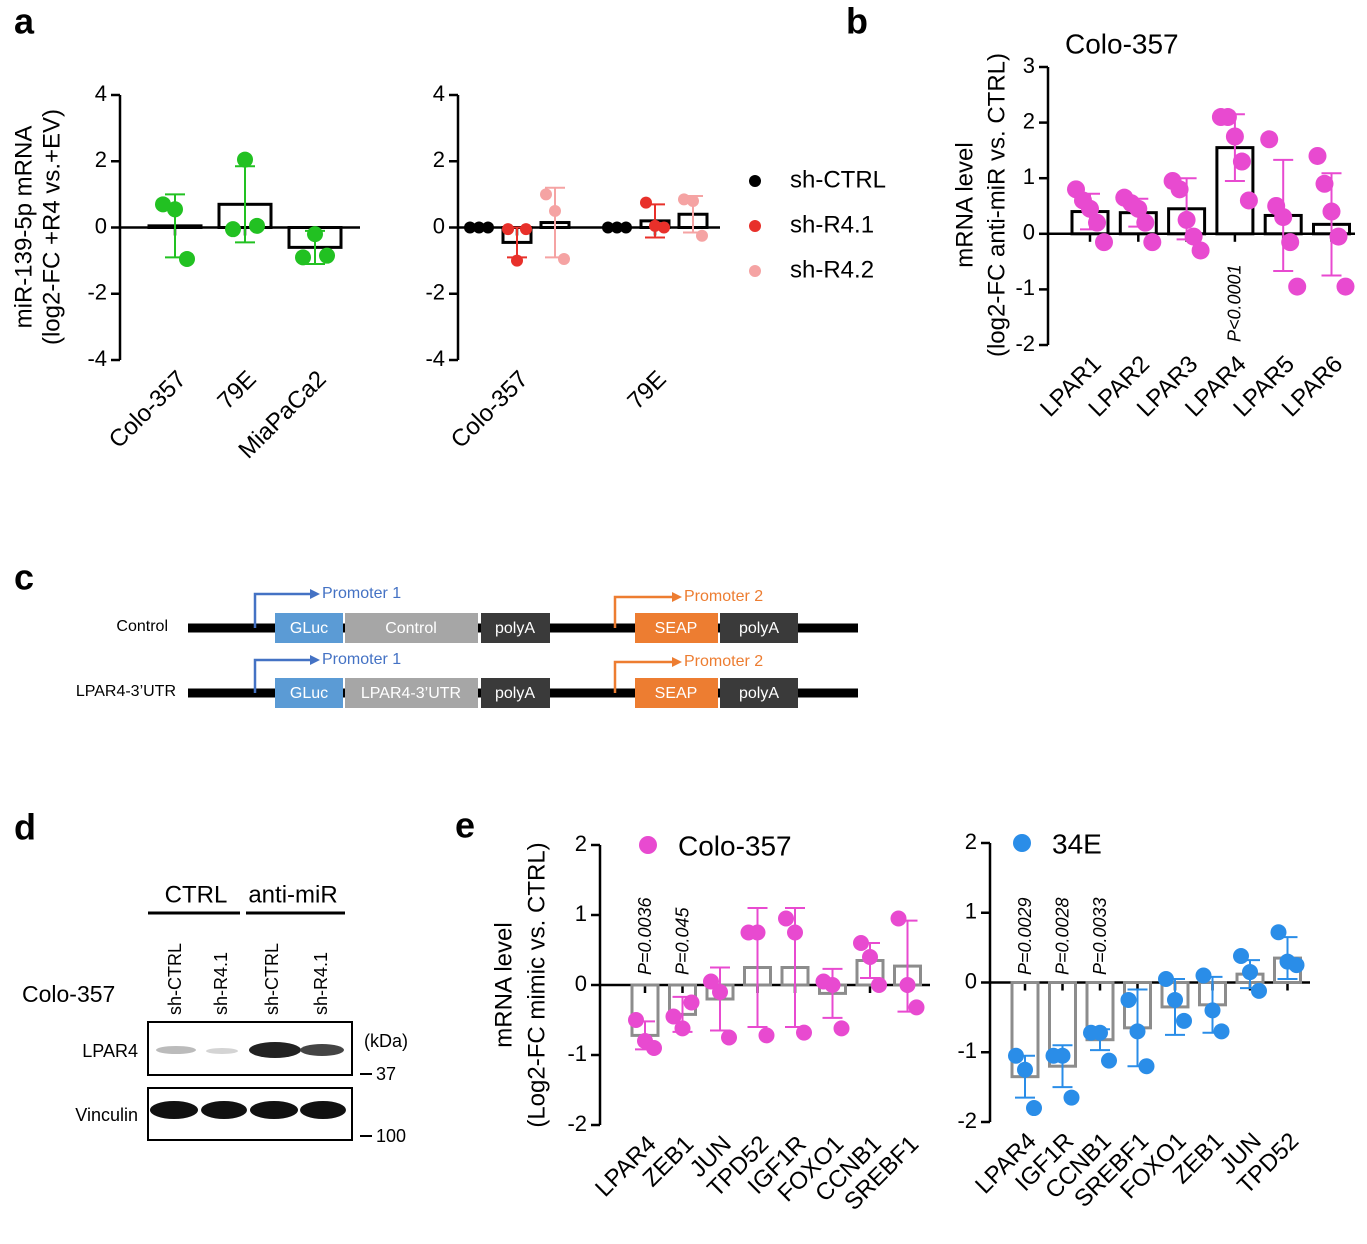 The height and width of the screenshot is (1244, 1367). I want to click on panel-label: a, so click(24, 21).